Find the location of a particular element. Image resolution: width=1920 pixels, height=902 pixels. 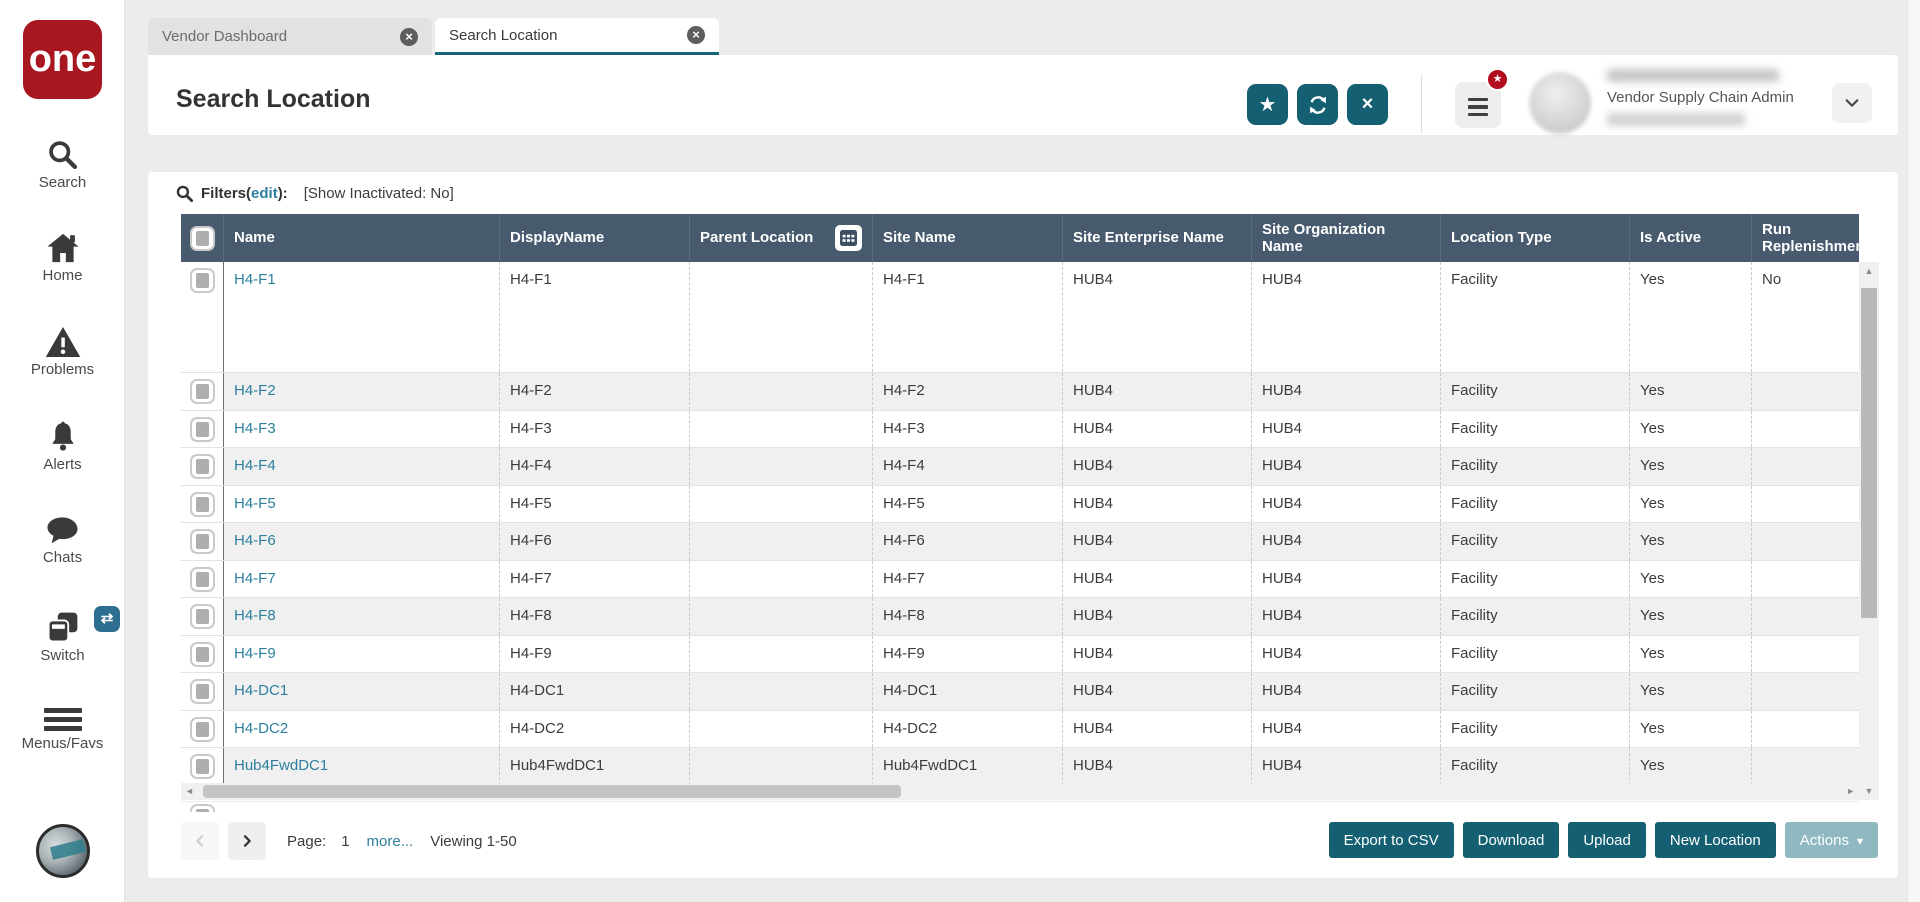

vertical-scrollbar: ▲ ▼ is located at coordinates (1869, 531).